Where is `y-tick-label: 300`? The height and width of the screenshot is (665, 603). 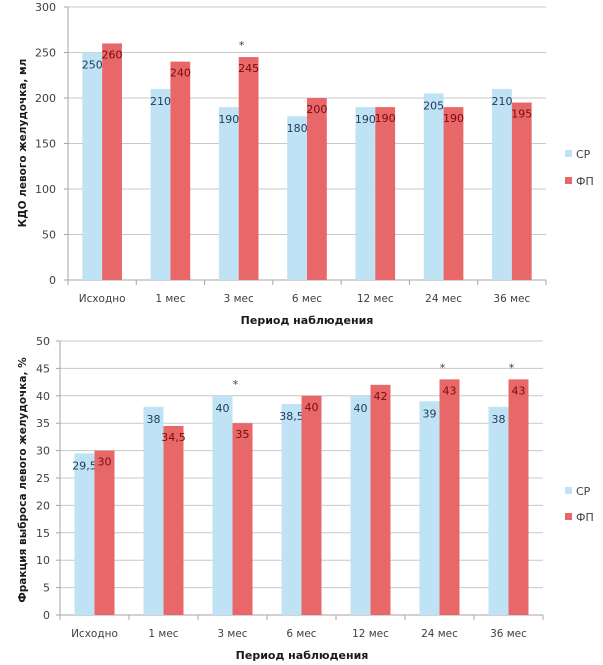 y-tick-label: 300 is located at coordinates (45, 7).